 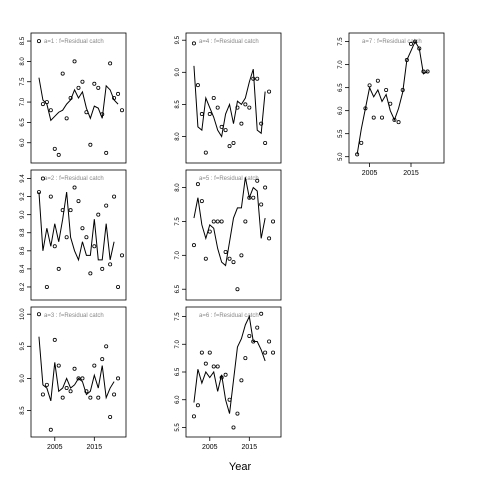 I want to click on panel-label: a=7 : f=Residual catch, so click(x=392, y=42).